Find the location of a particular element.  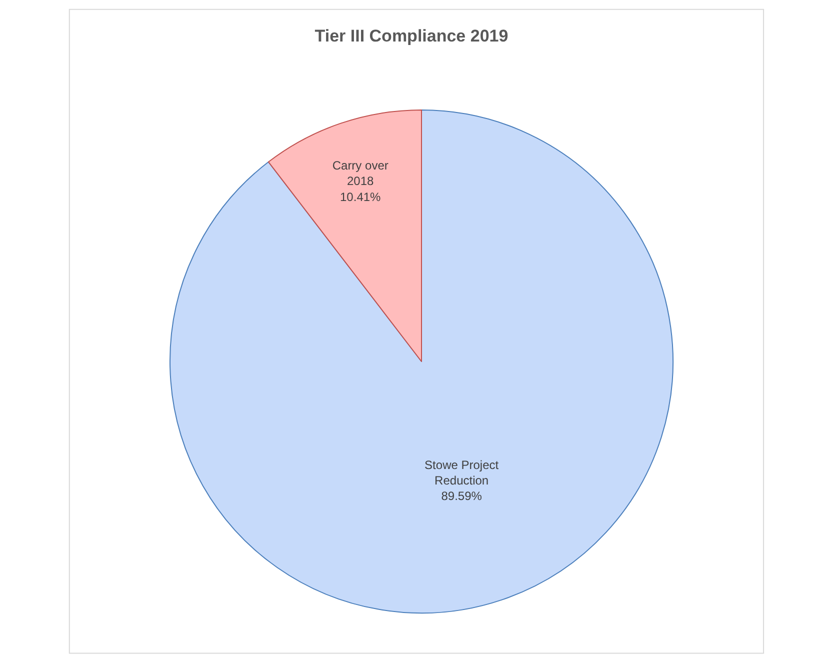

pie-slice is located at coordinates (345, 236).